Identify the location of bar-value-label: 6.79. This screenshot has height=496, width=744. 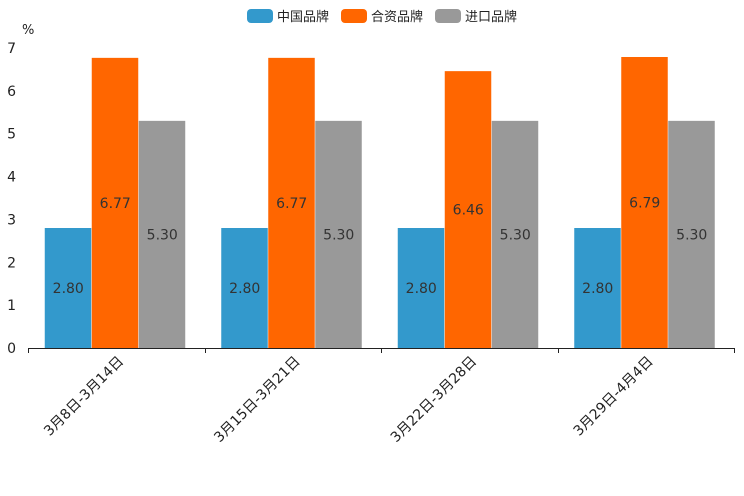
(644, 204).